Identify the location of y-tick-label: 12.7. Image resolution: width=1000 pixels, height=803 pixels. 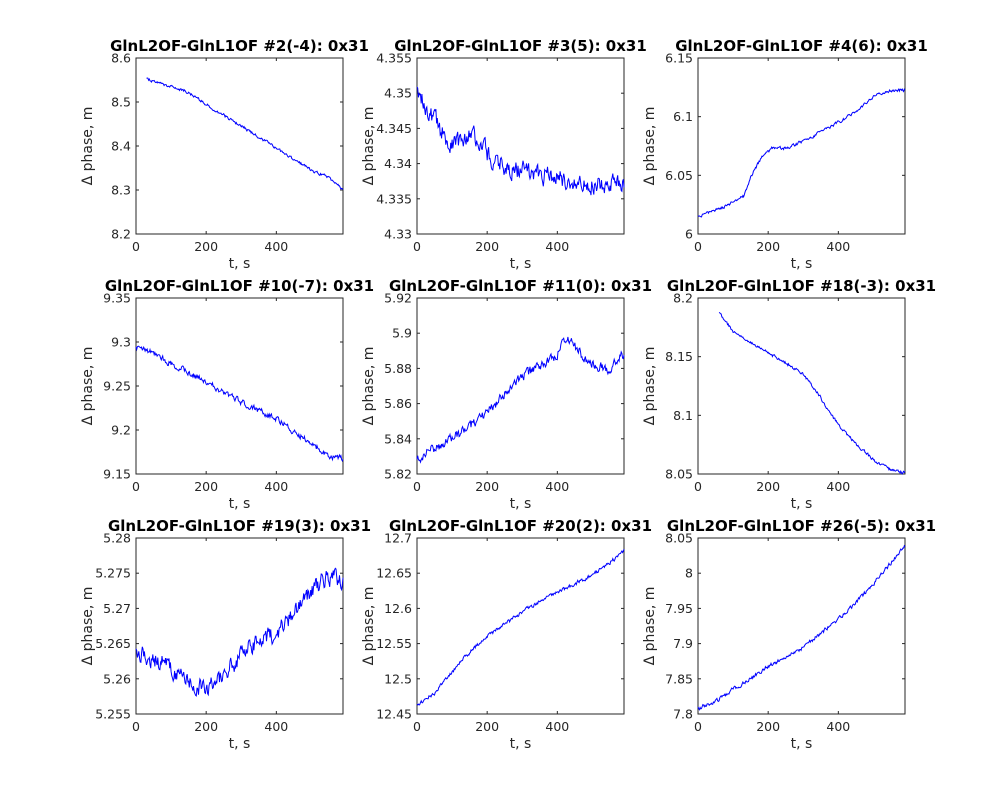
(398, 538).